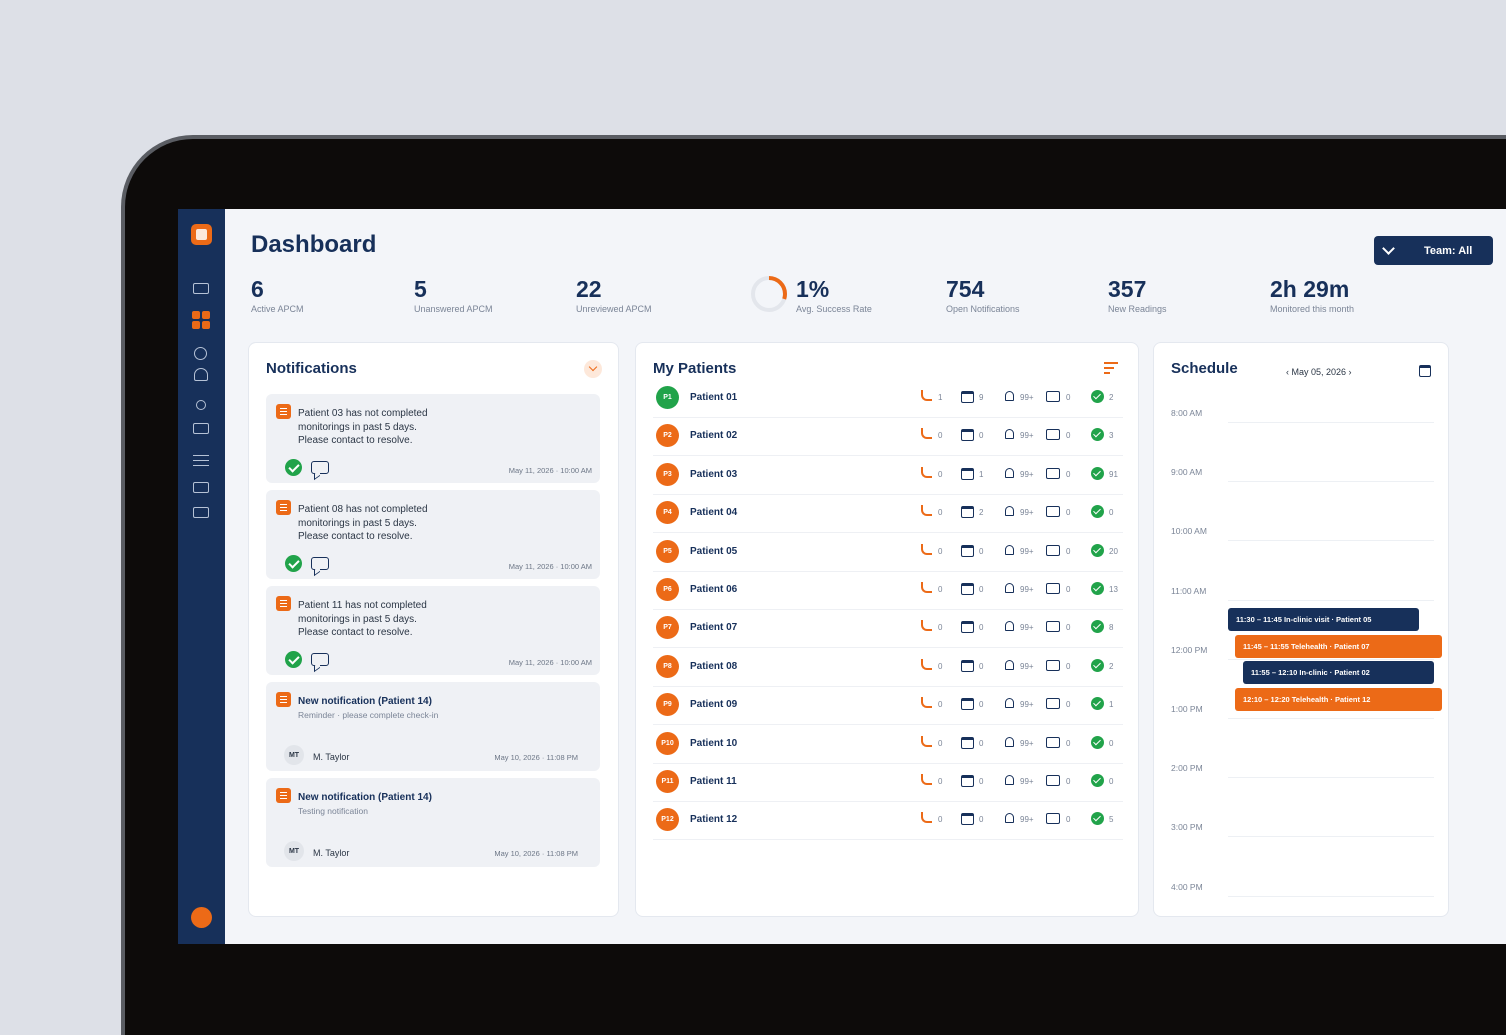  What do you see at coordinates (201, 320) in the screenshot?
I see `dashboard-grid-icon` at bounding box center [201, 320].